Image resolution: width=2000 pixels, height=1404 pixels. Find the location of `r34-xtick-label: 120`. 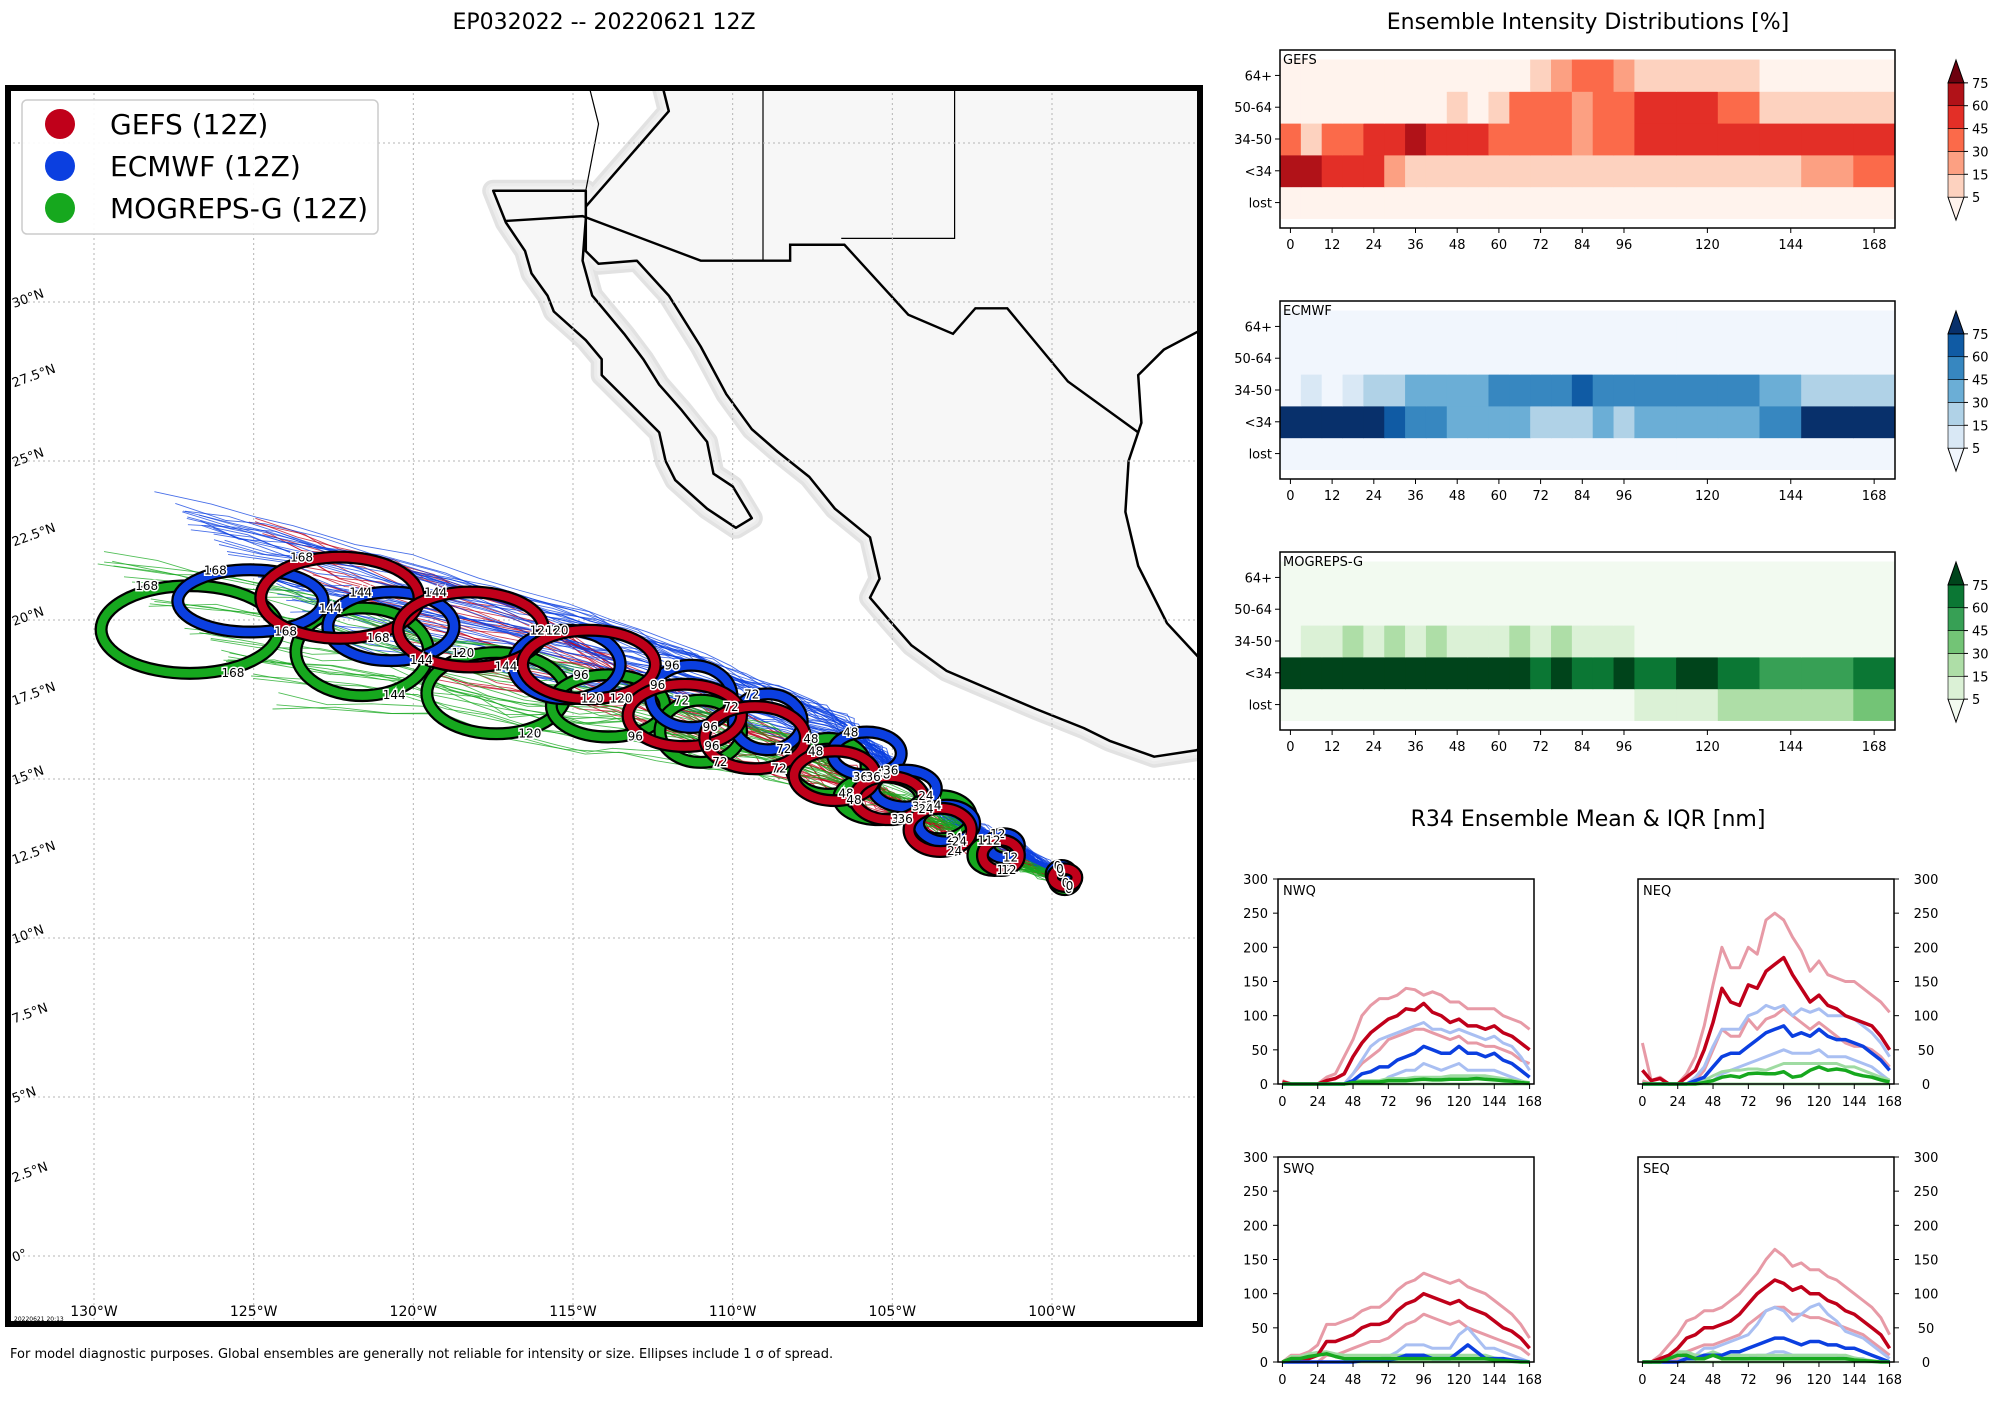

r34-xtick-label: 120 is located at coordinates (1459, 1102).